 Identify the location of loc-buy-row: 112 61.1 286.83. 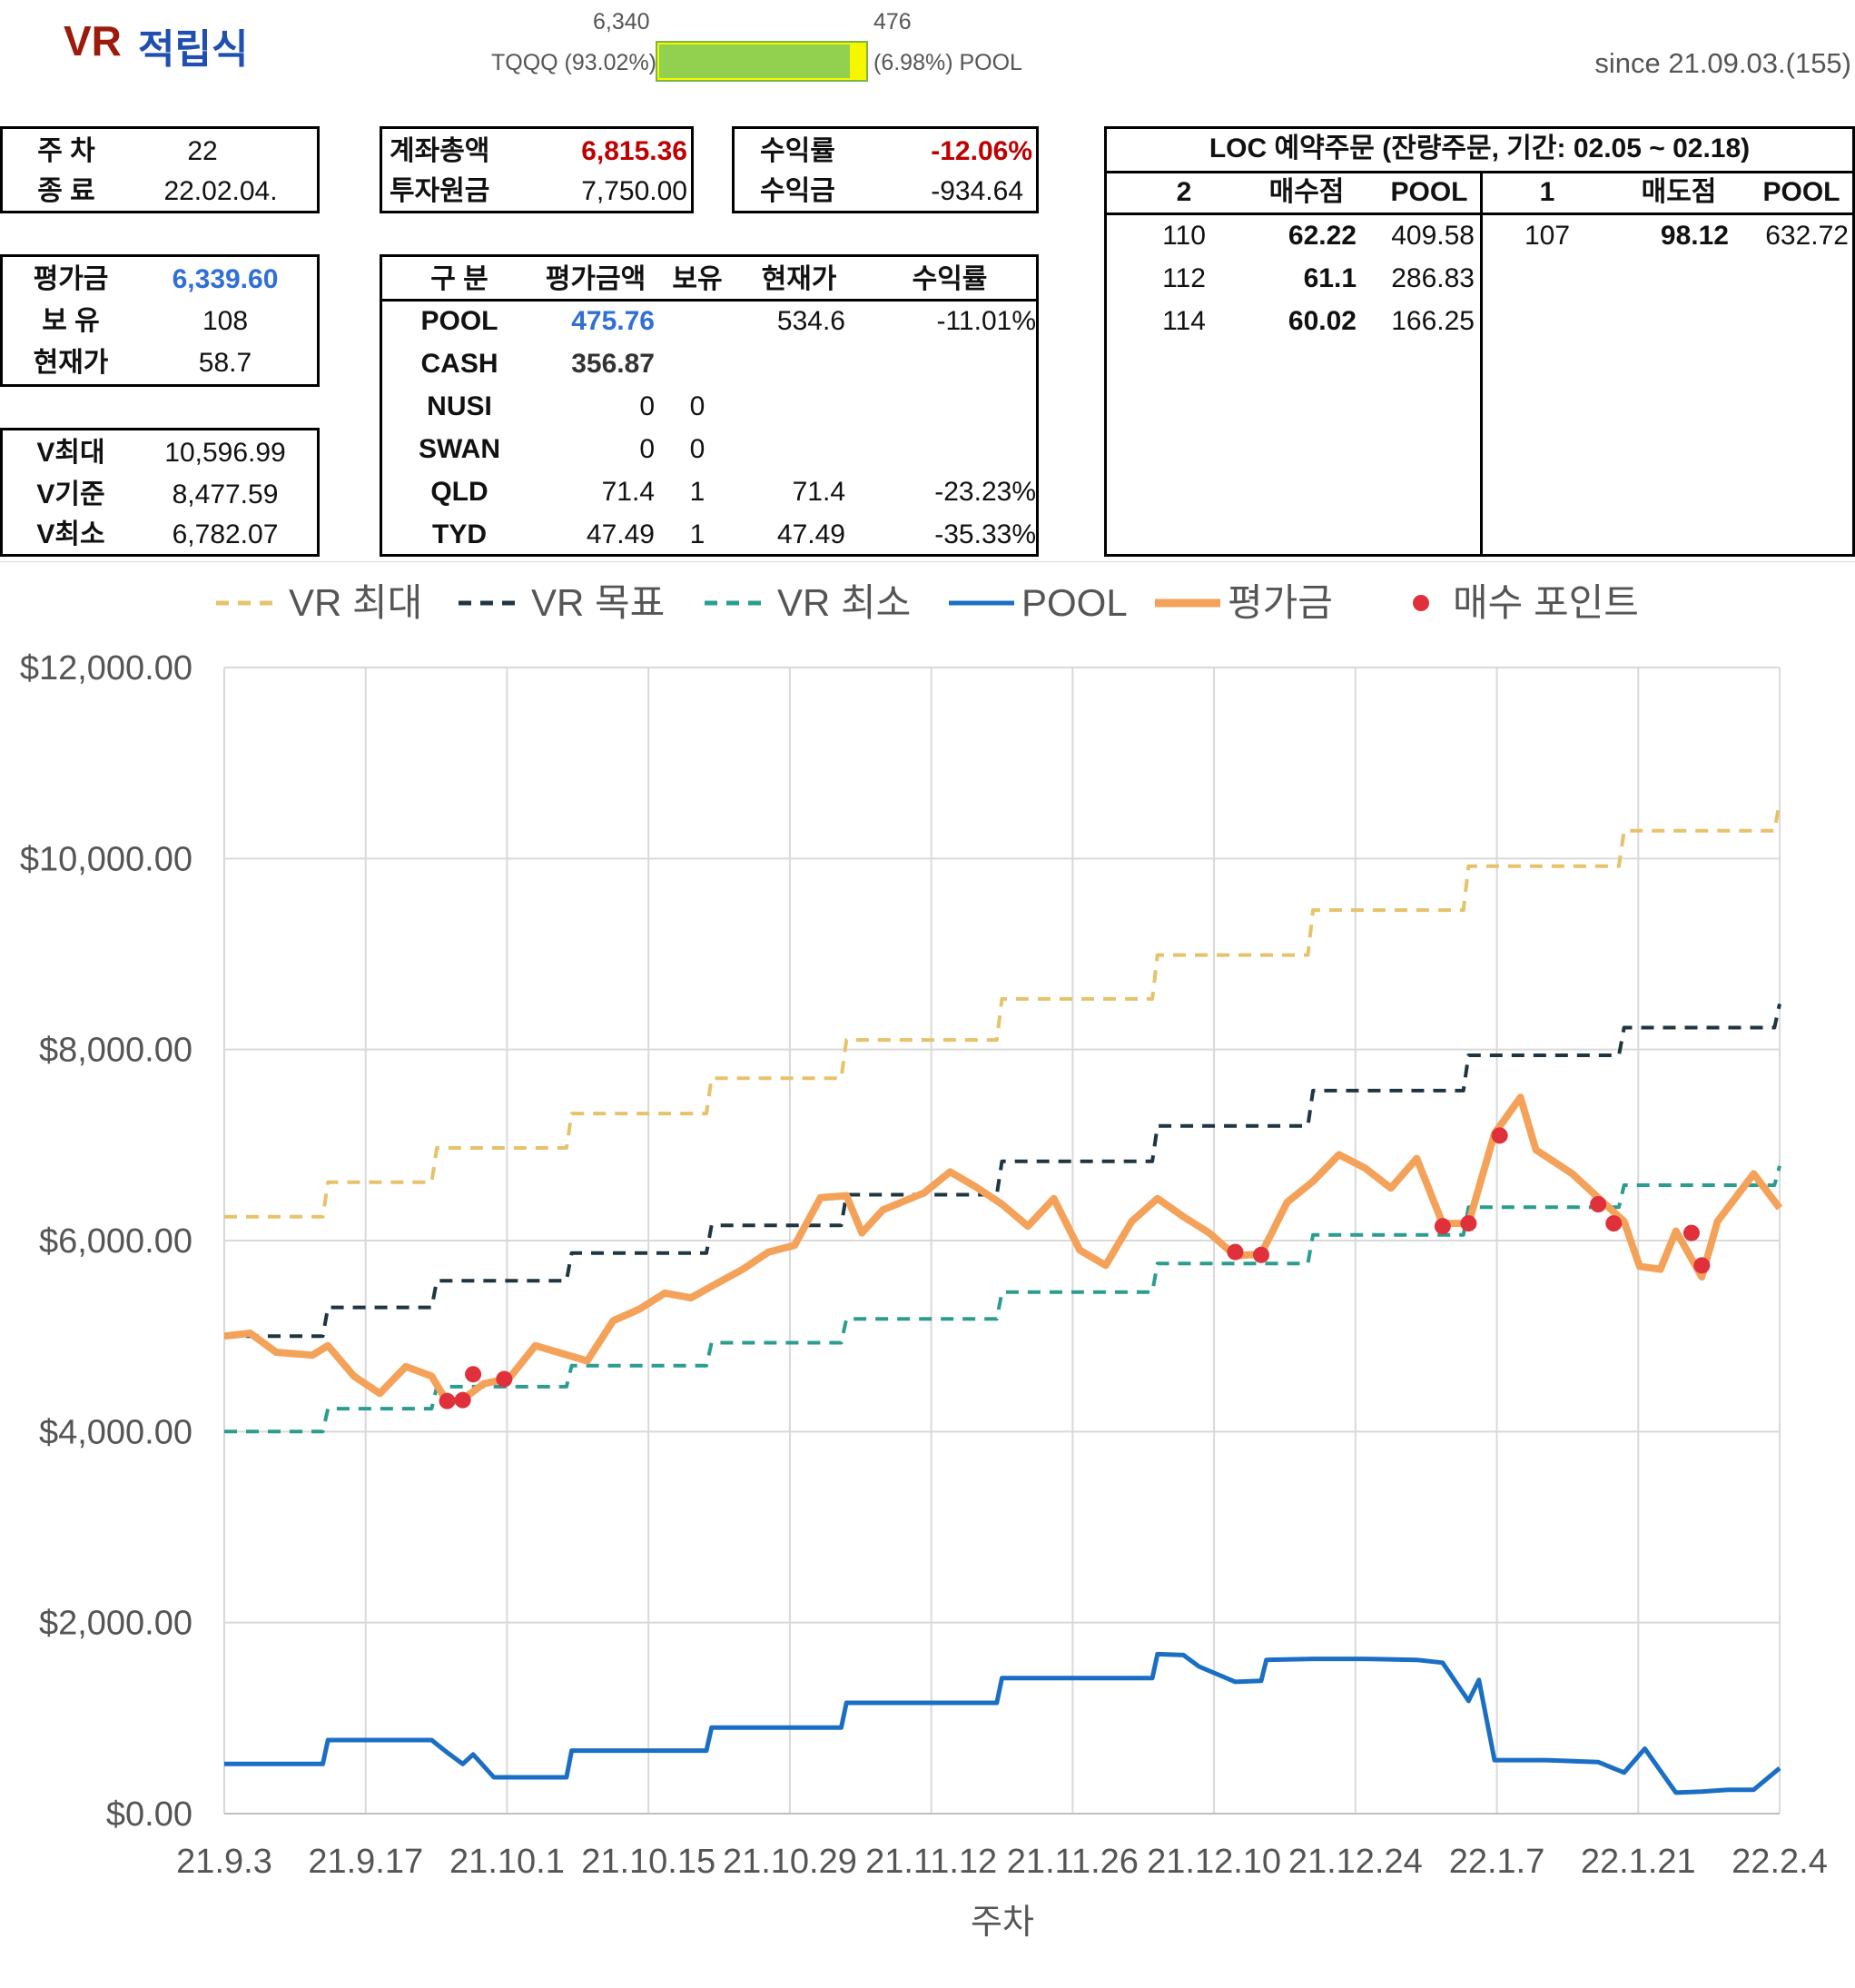
(1479, 279).